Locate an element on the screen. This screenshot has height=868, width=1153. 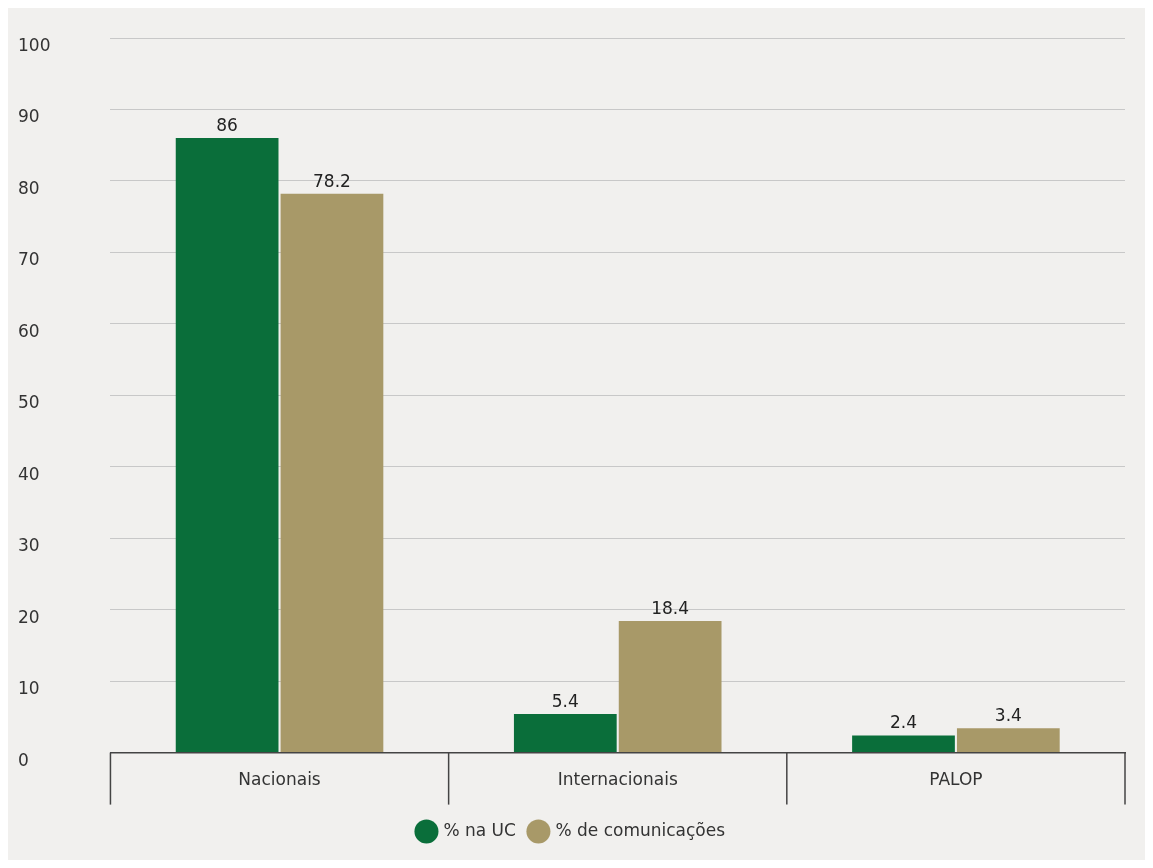
y-tick-label: 30 is located at coordinates (29, 545).